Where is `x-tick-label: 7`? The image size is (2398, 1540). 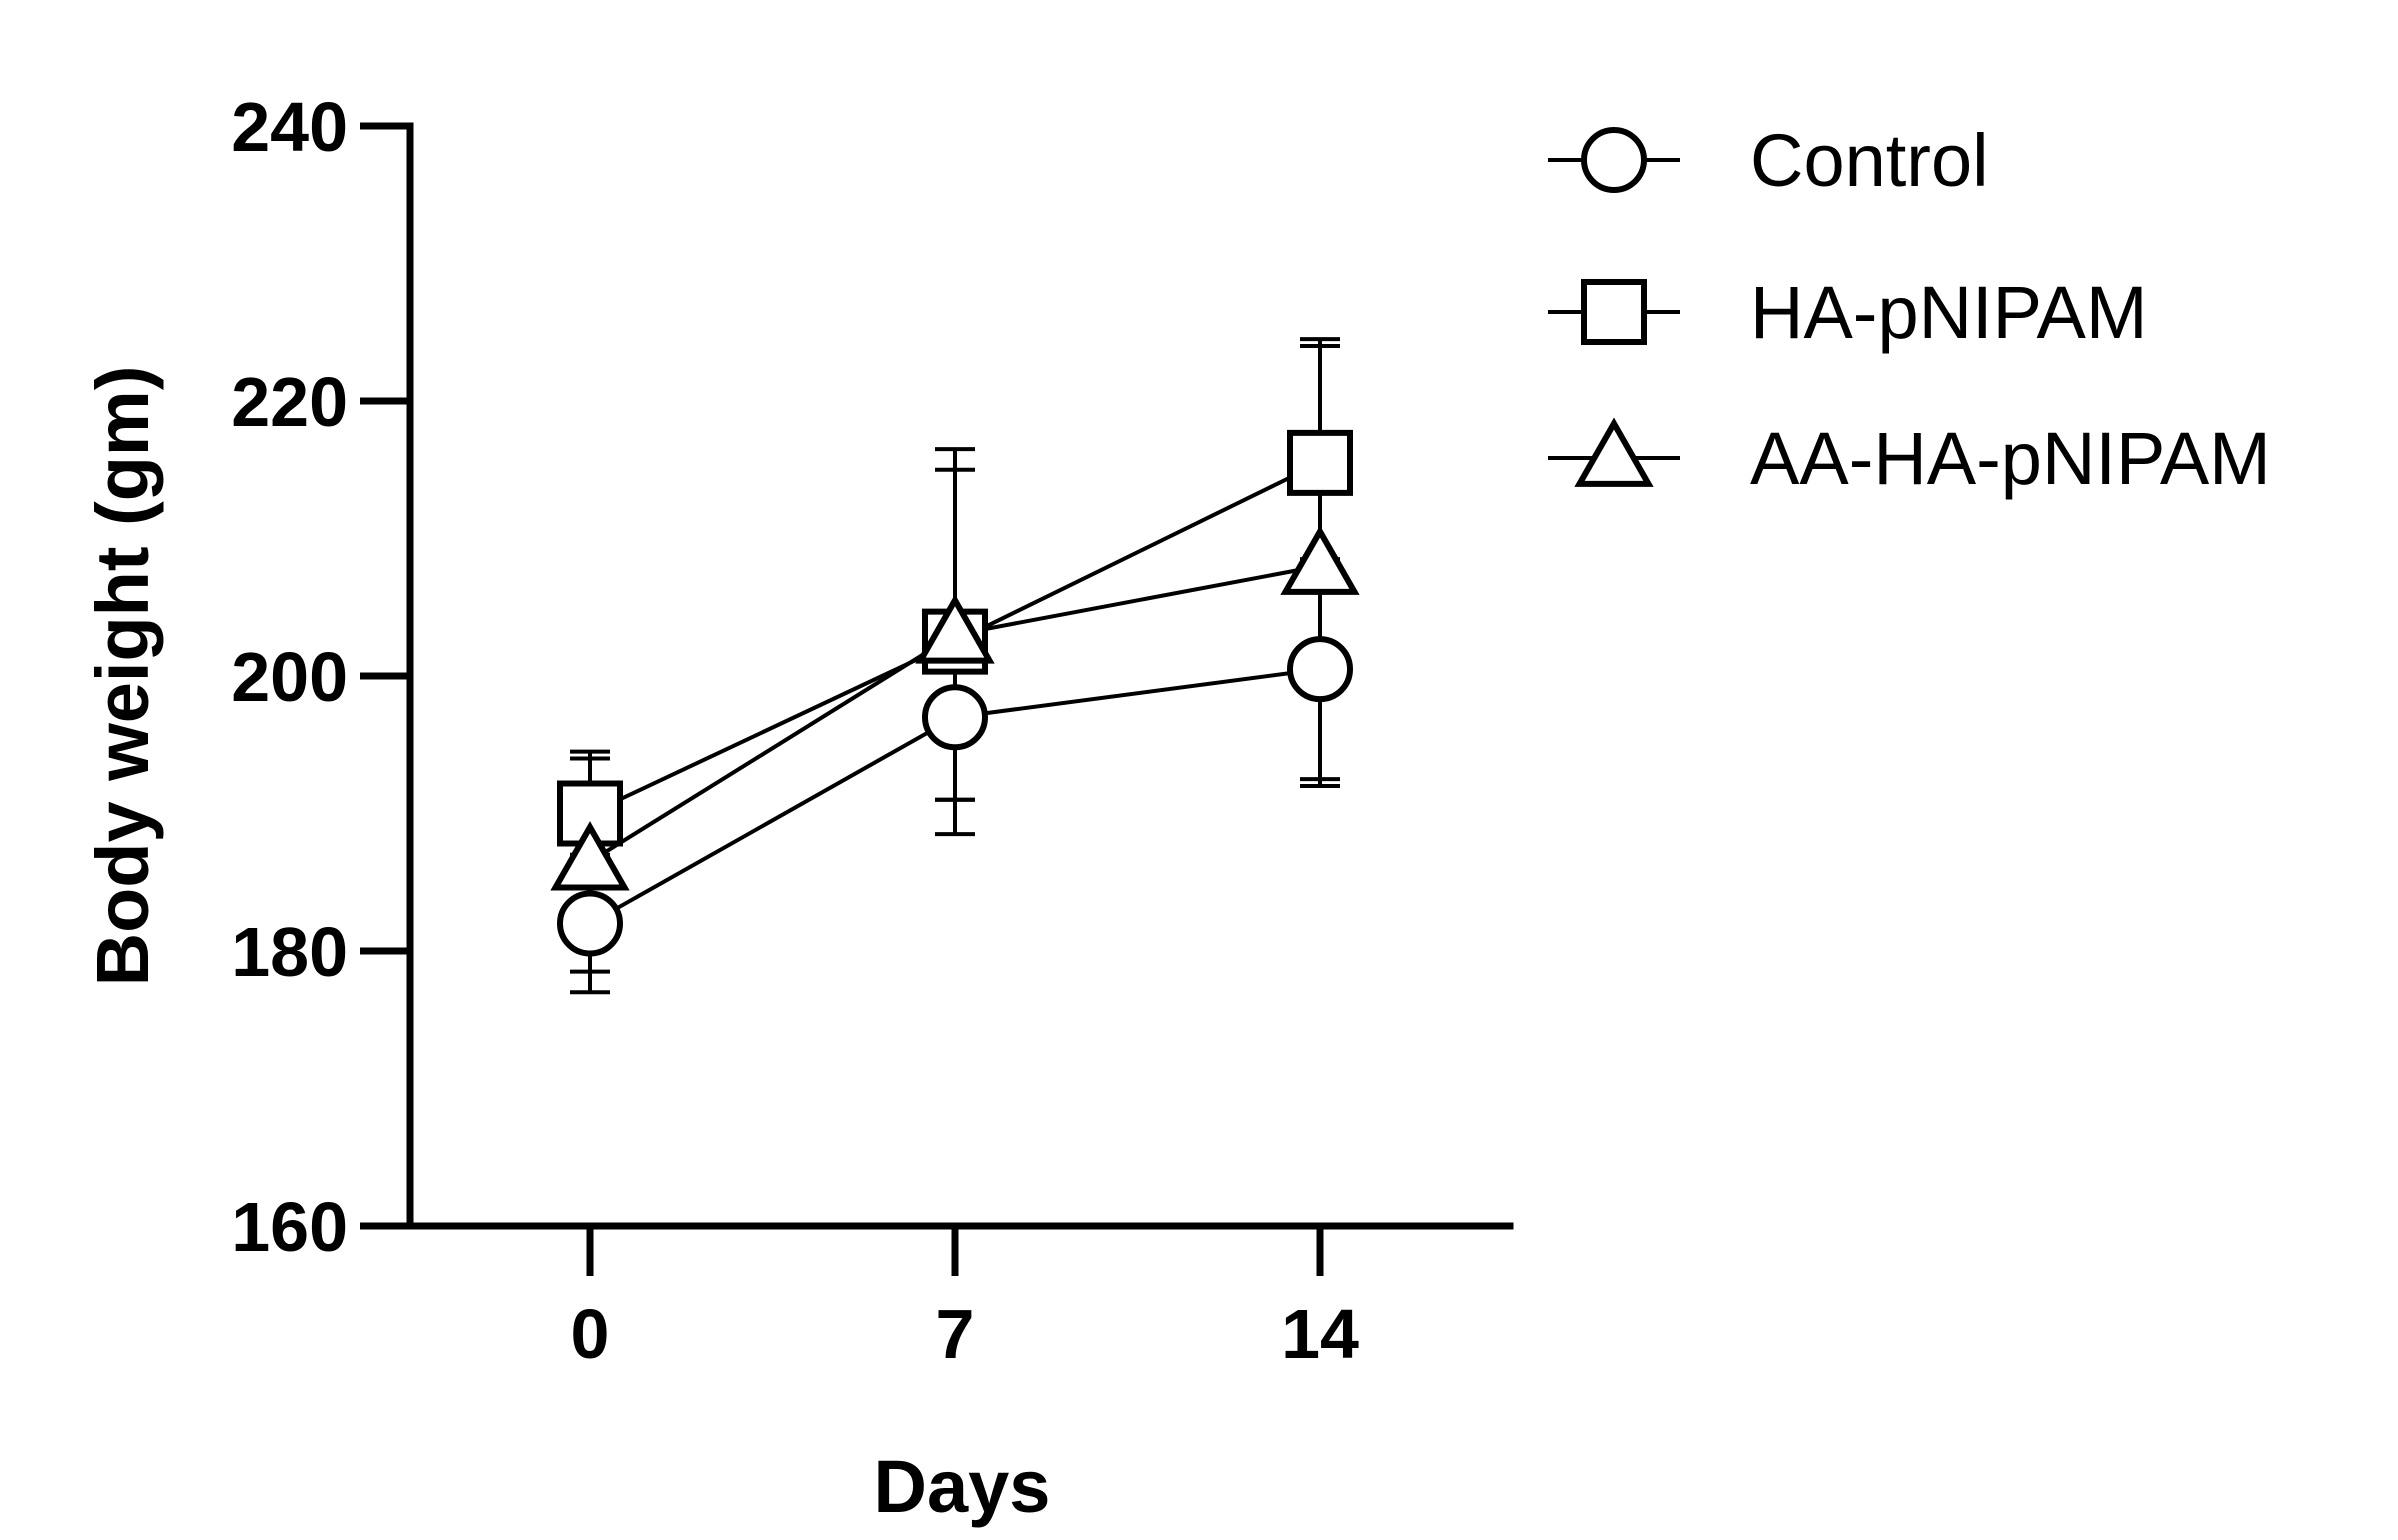 x-tick-label: 7 is located at coordinates (955, 1334).